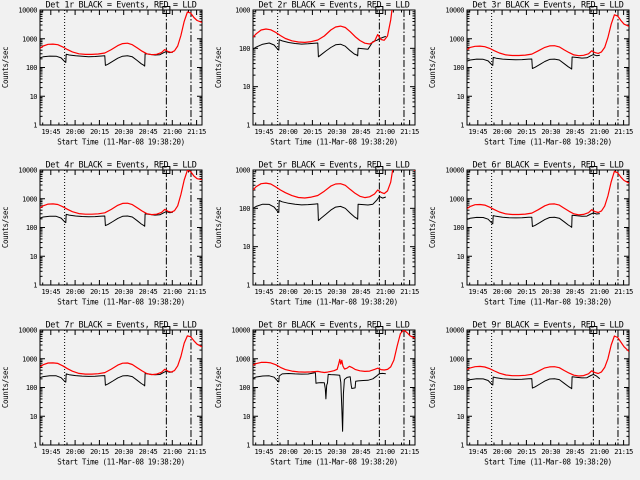 The image size is (640, 480). I want to click on plot-title: Det 3r BLACK = Events, RED = LLD, so click(548, 6).